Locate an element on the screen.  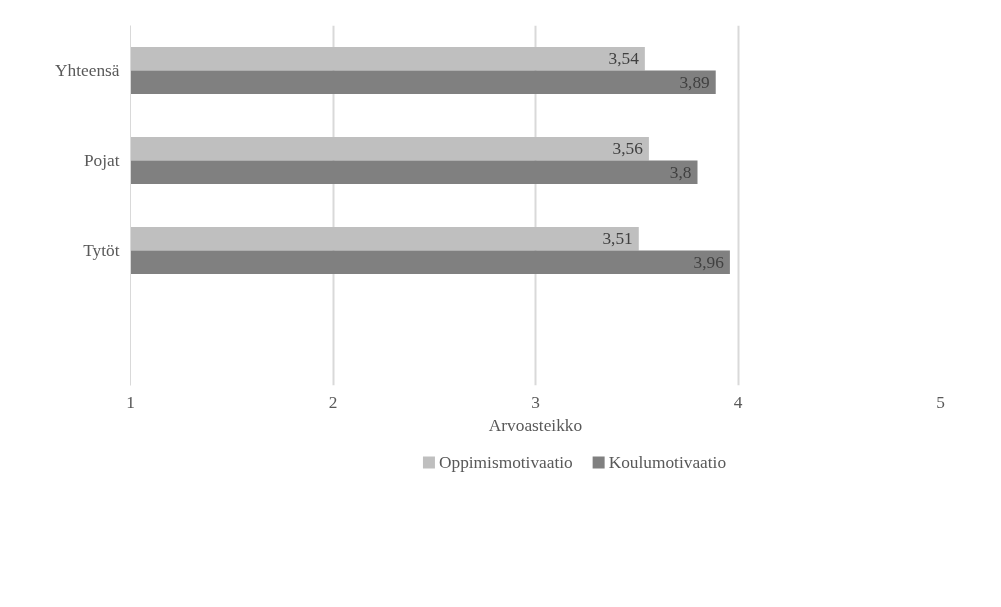
legend-label: Koulumotivaatio is located at coordinates (667, 462).